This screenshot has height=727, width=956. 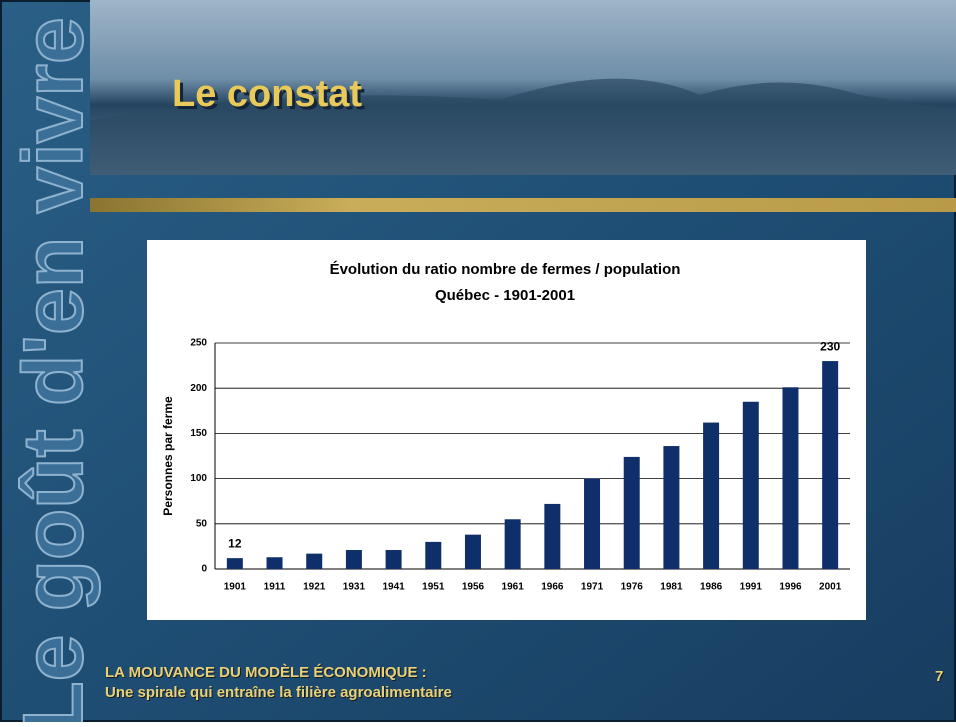 I want to click on y-tick-label: 150, so click(x=198, y=433).